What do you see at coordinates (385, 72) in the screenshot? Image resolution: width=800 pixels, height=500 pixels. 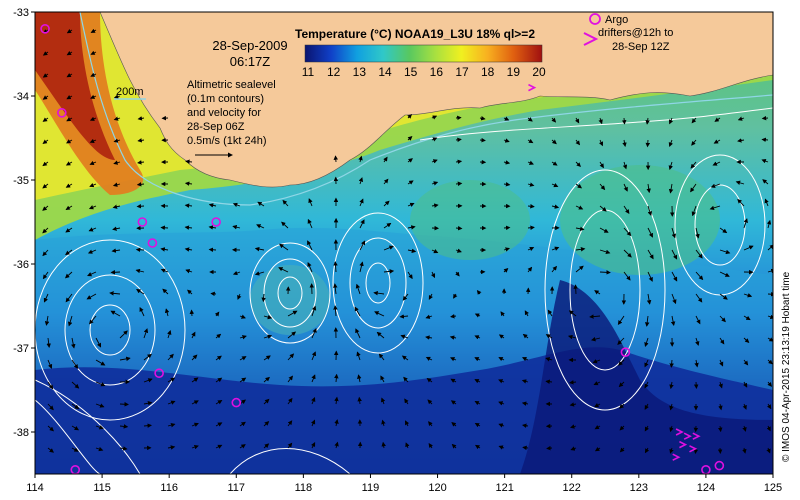 I see `colorbar-tick-label: 14` at bounding box center [385, 72].